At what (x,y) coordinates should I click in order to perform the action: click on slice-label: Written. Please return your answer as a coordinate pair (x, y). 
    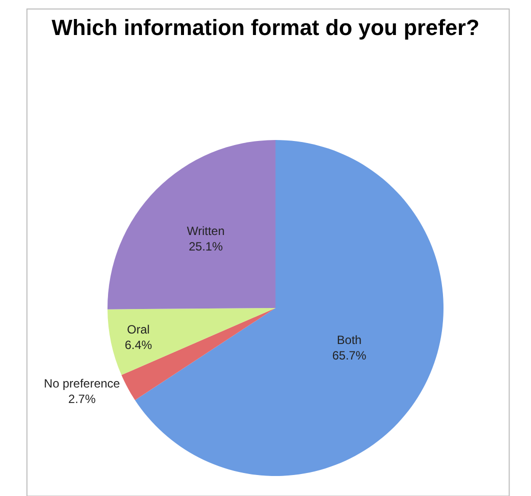
    Looking at the image, I should click on (205, 231).